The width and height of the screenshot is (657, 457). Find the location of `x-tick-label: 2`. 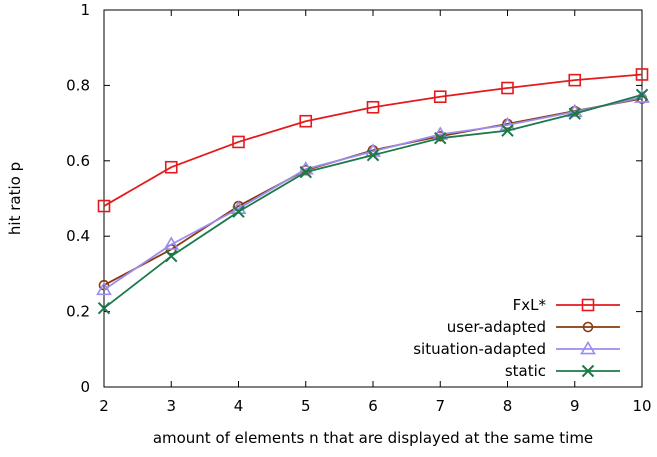

x-tick-label: 2 is located at coordinates (104, 406).